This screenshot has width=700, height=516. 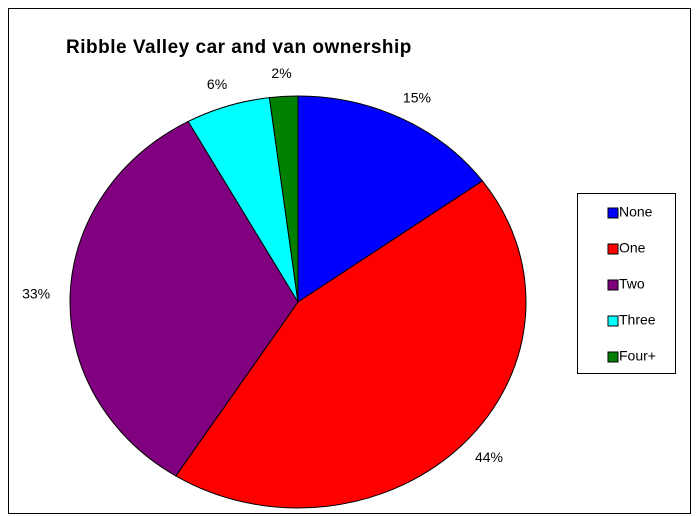 I want to click on data-label: 44%, so click(x=489, y=457).